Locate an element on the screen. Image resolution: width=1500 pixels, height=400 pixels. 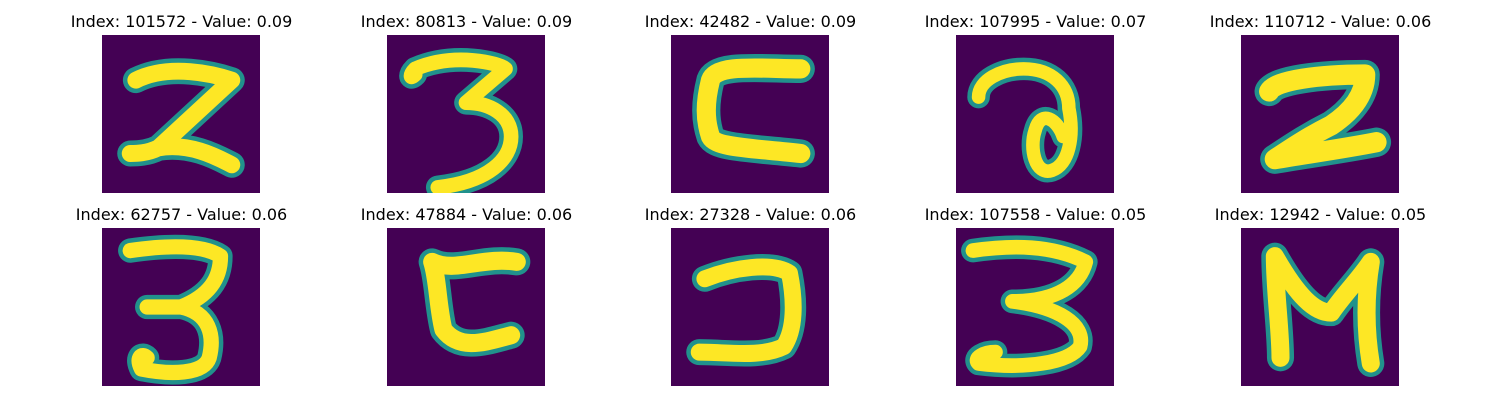
image-panel: Index: 107995 - Value: 0.07 is located at coordinates (1035, 106).